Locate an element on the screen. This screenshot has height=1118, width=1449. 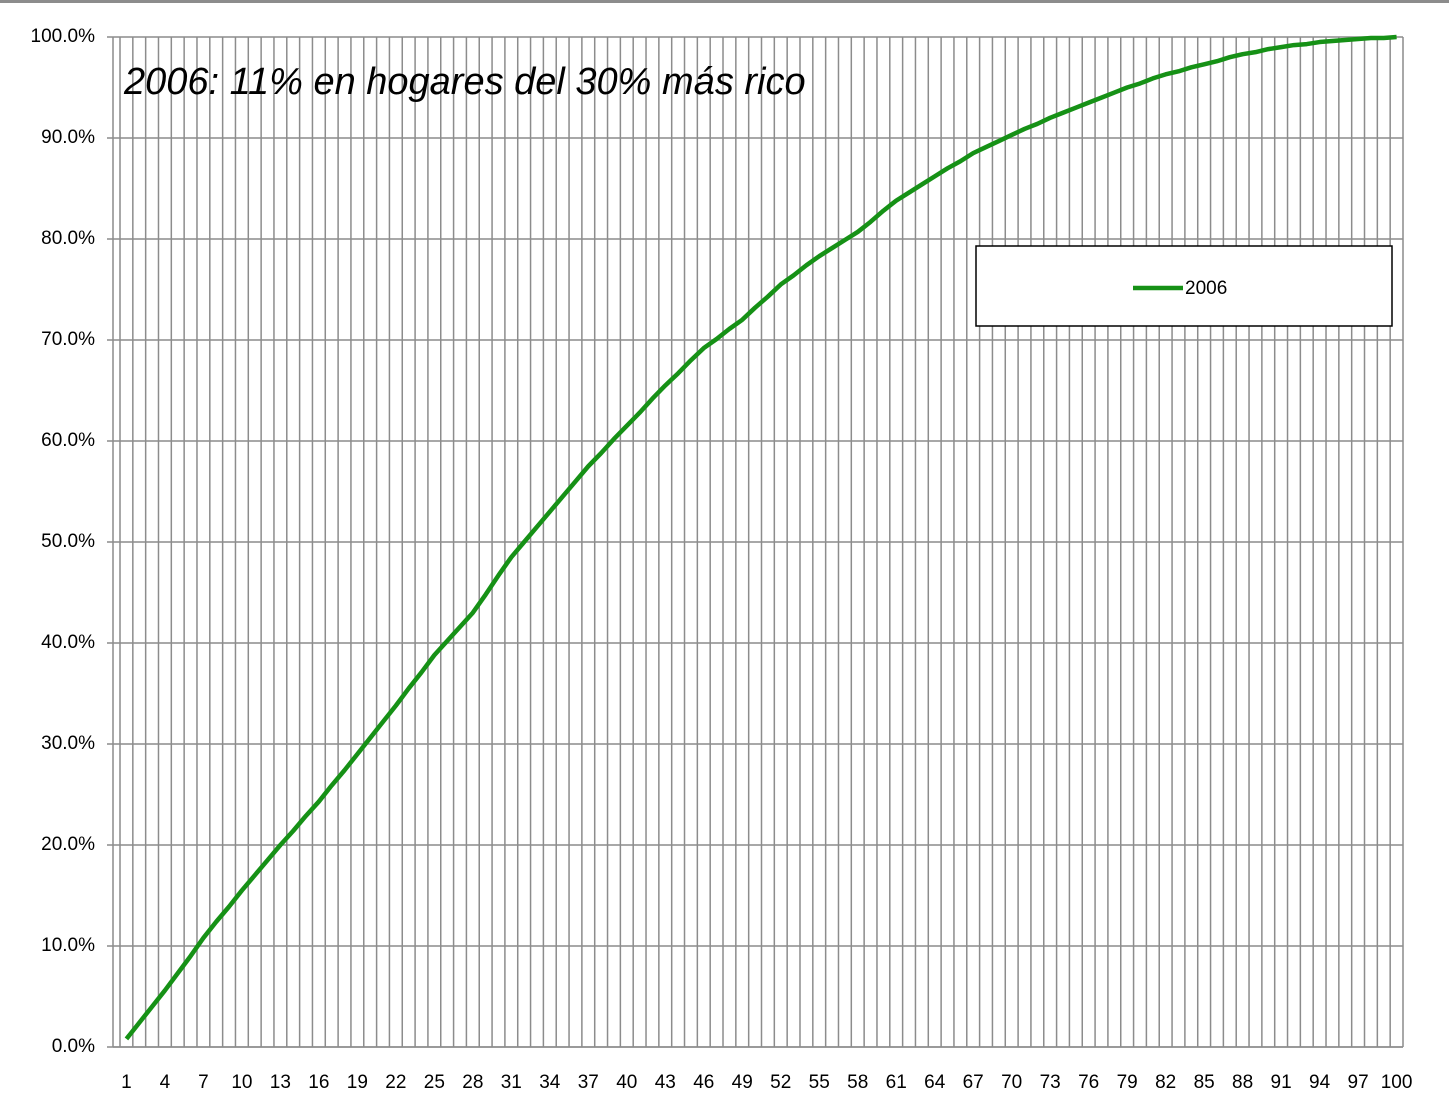
x-tick-label: 34 is located at coordinates (550, 1082).